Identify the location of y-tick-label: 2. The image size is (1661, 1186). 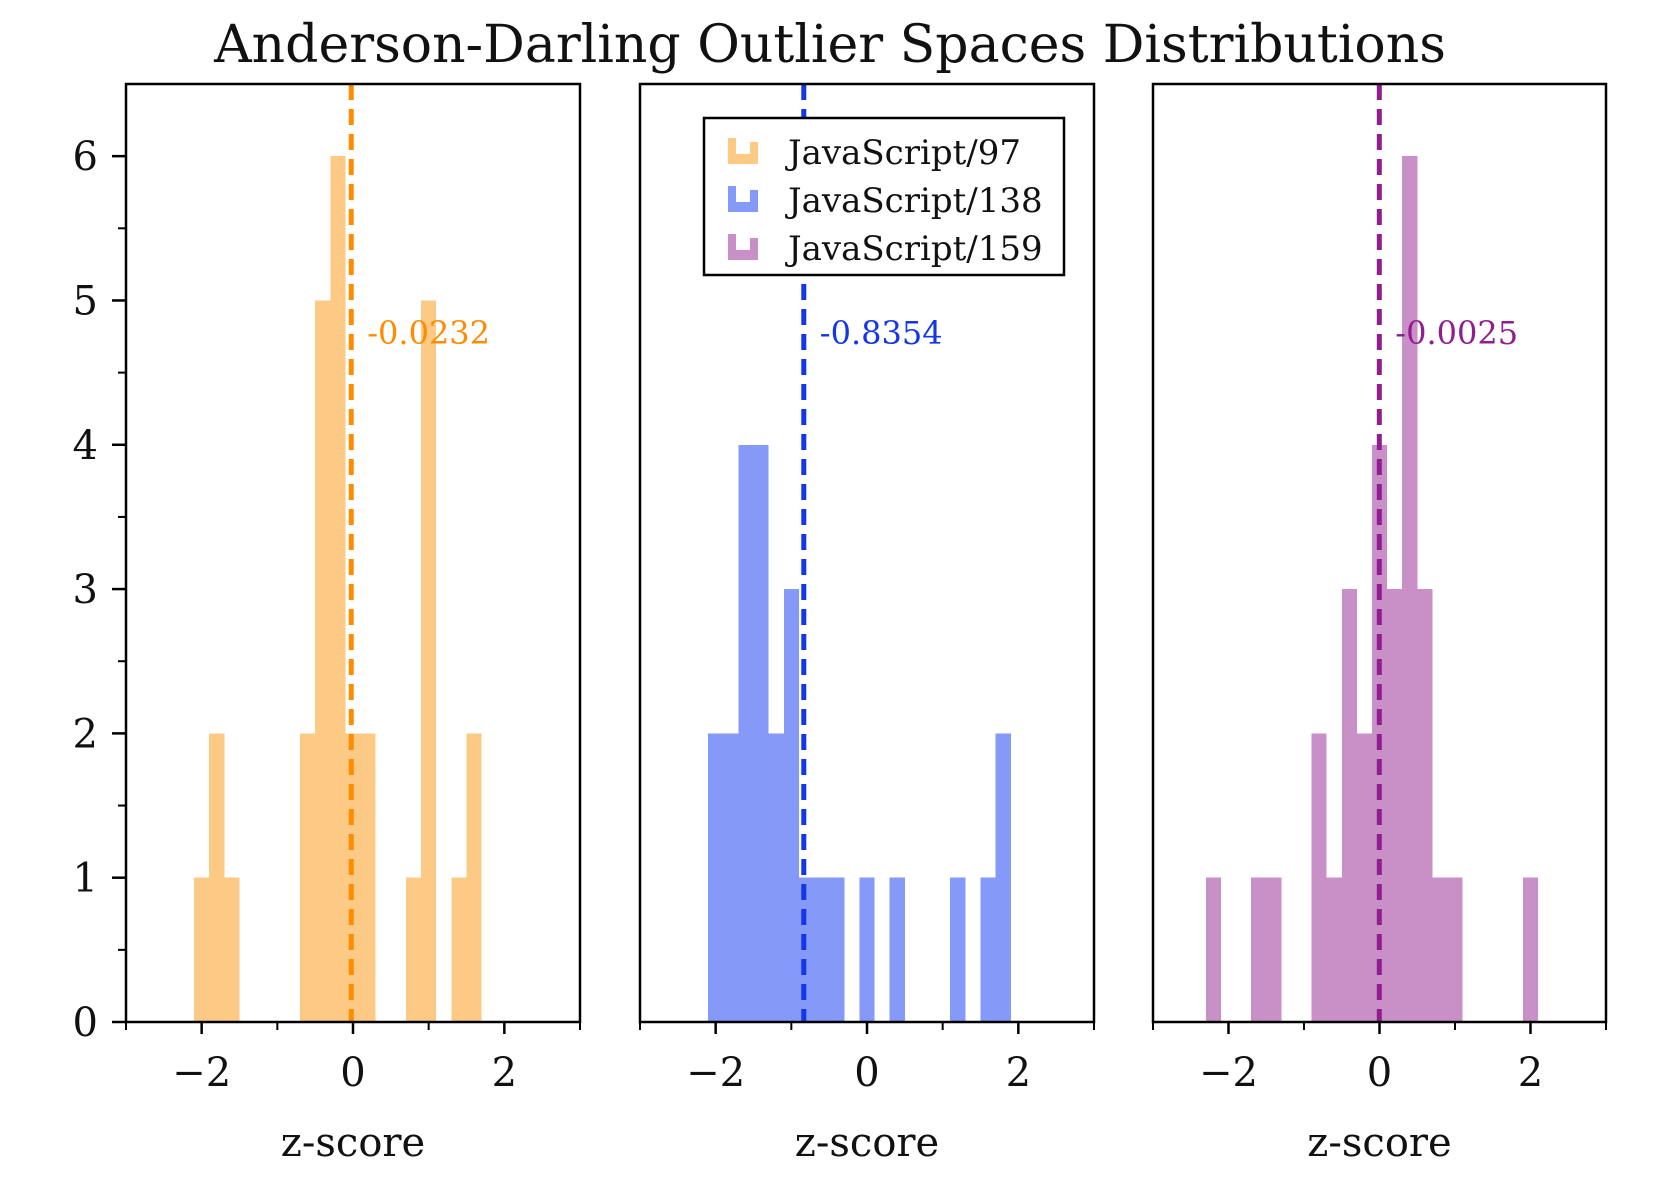
(85, 734).